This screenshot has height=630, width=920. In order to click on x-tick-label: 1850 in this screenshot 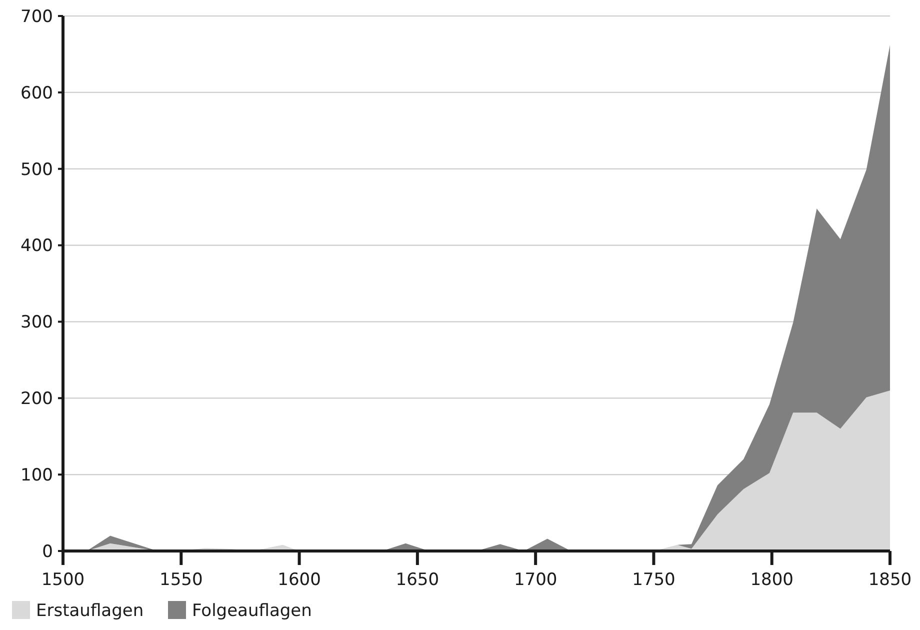, I will do `click(890, 580)`.